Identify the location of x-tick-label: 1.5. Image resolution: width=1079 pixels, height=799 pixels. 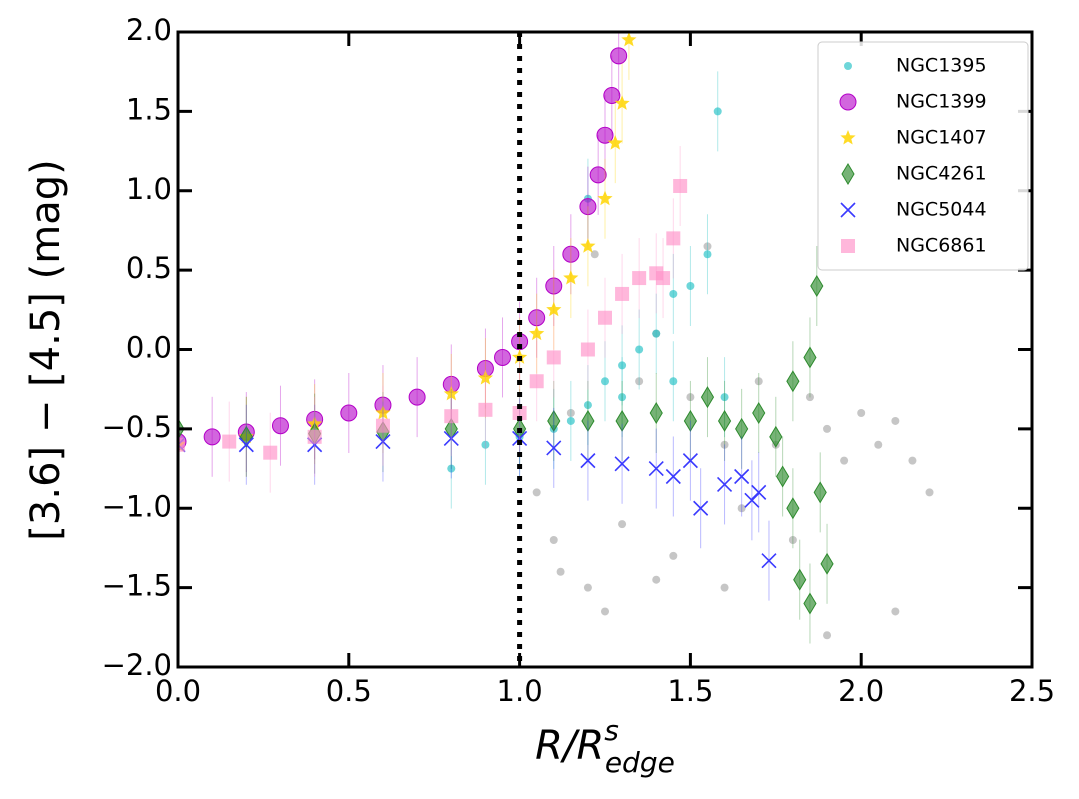
(690, 691).